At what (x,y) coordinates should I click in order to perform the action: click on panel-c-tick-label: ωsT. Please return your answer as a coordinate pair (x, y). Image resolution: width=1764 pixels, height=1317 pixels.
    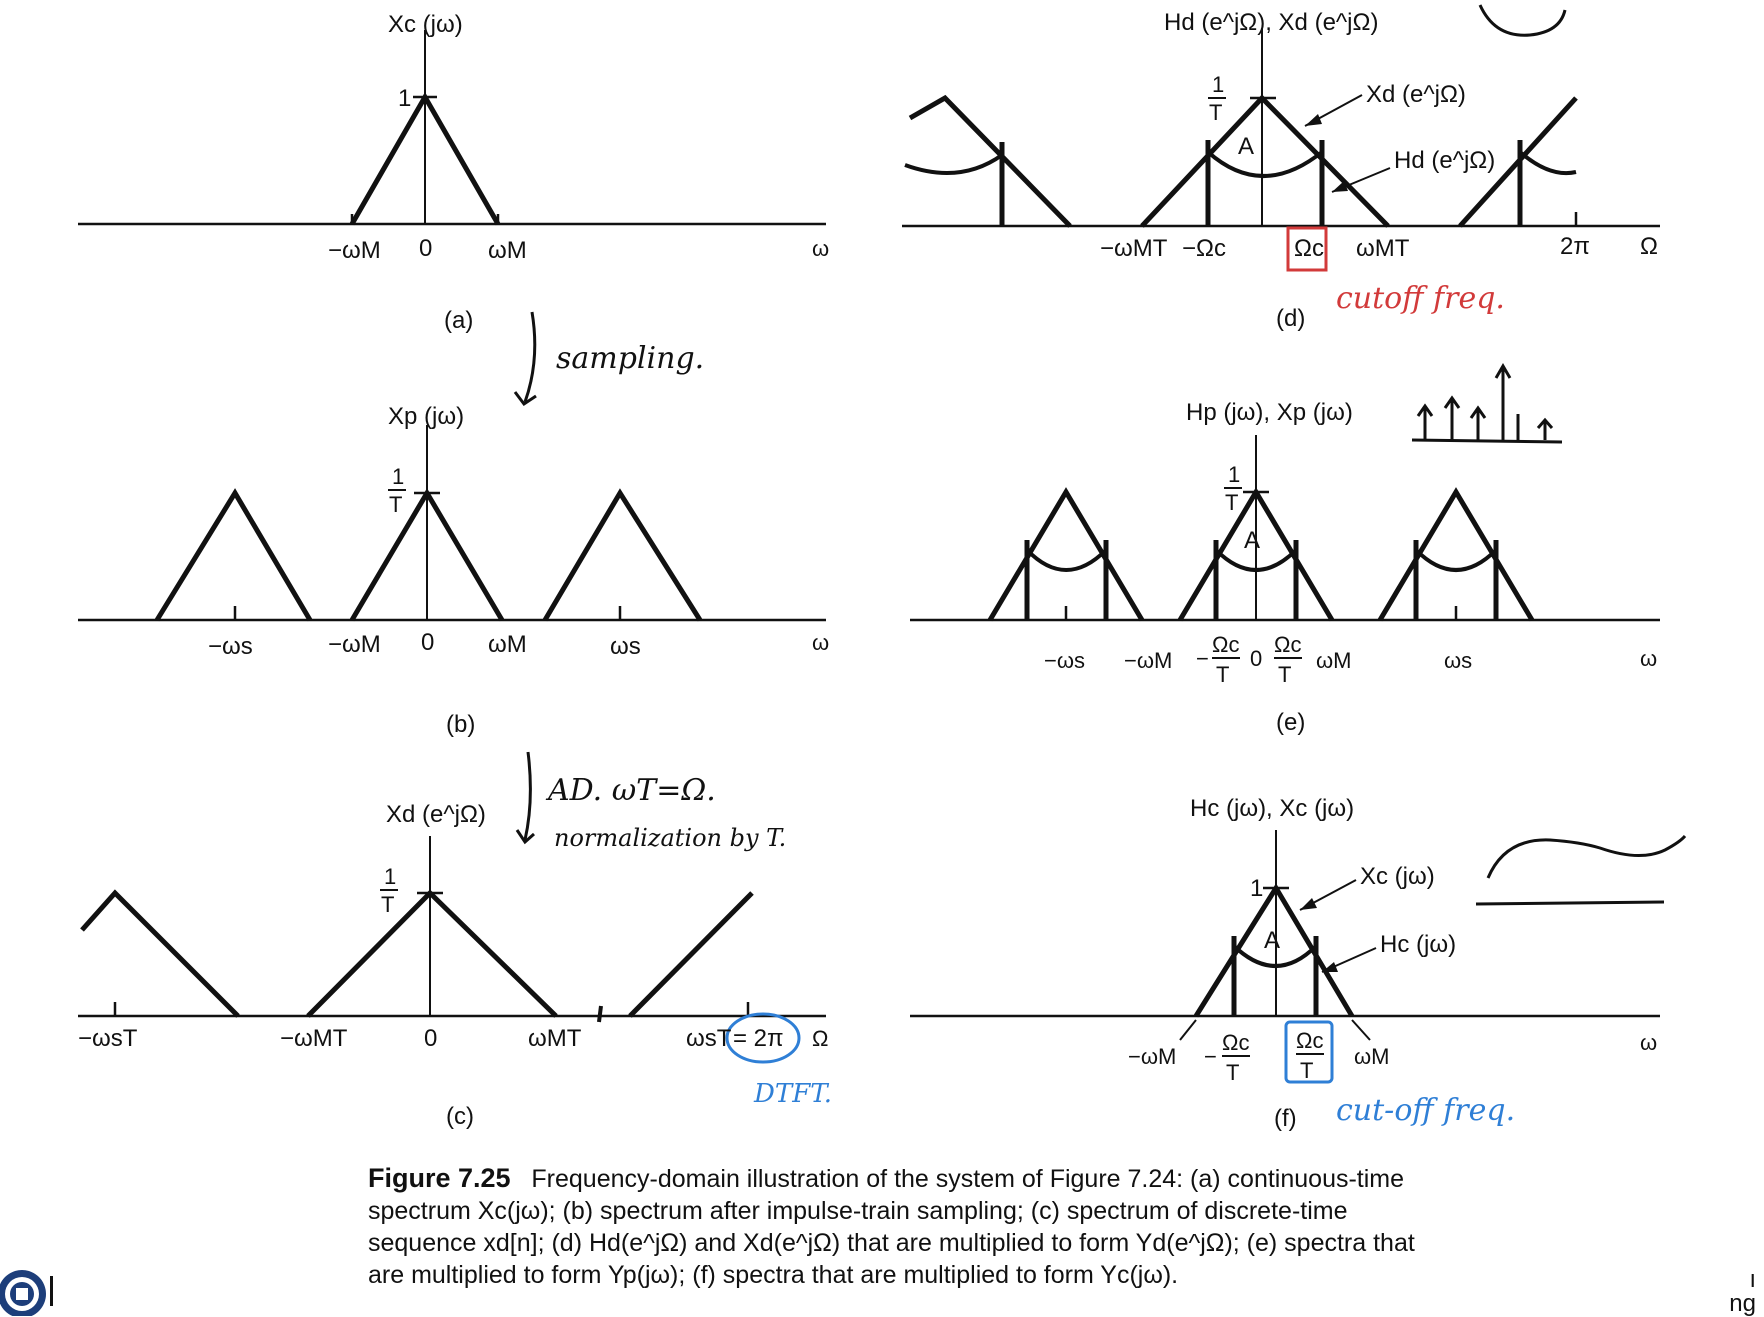
    Looking at the image, I should click on (709, 1038).